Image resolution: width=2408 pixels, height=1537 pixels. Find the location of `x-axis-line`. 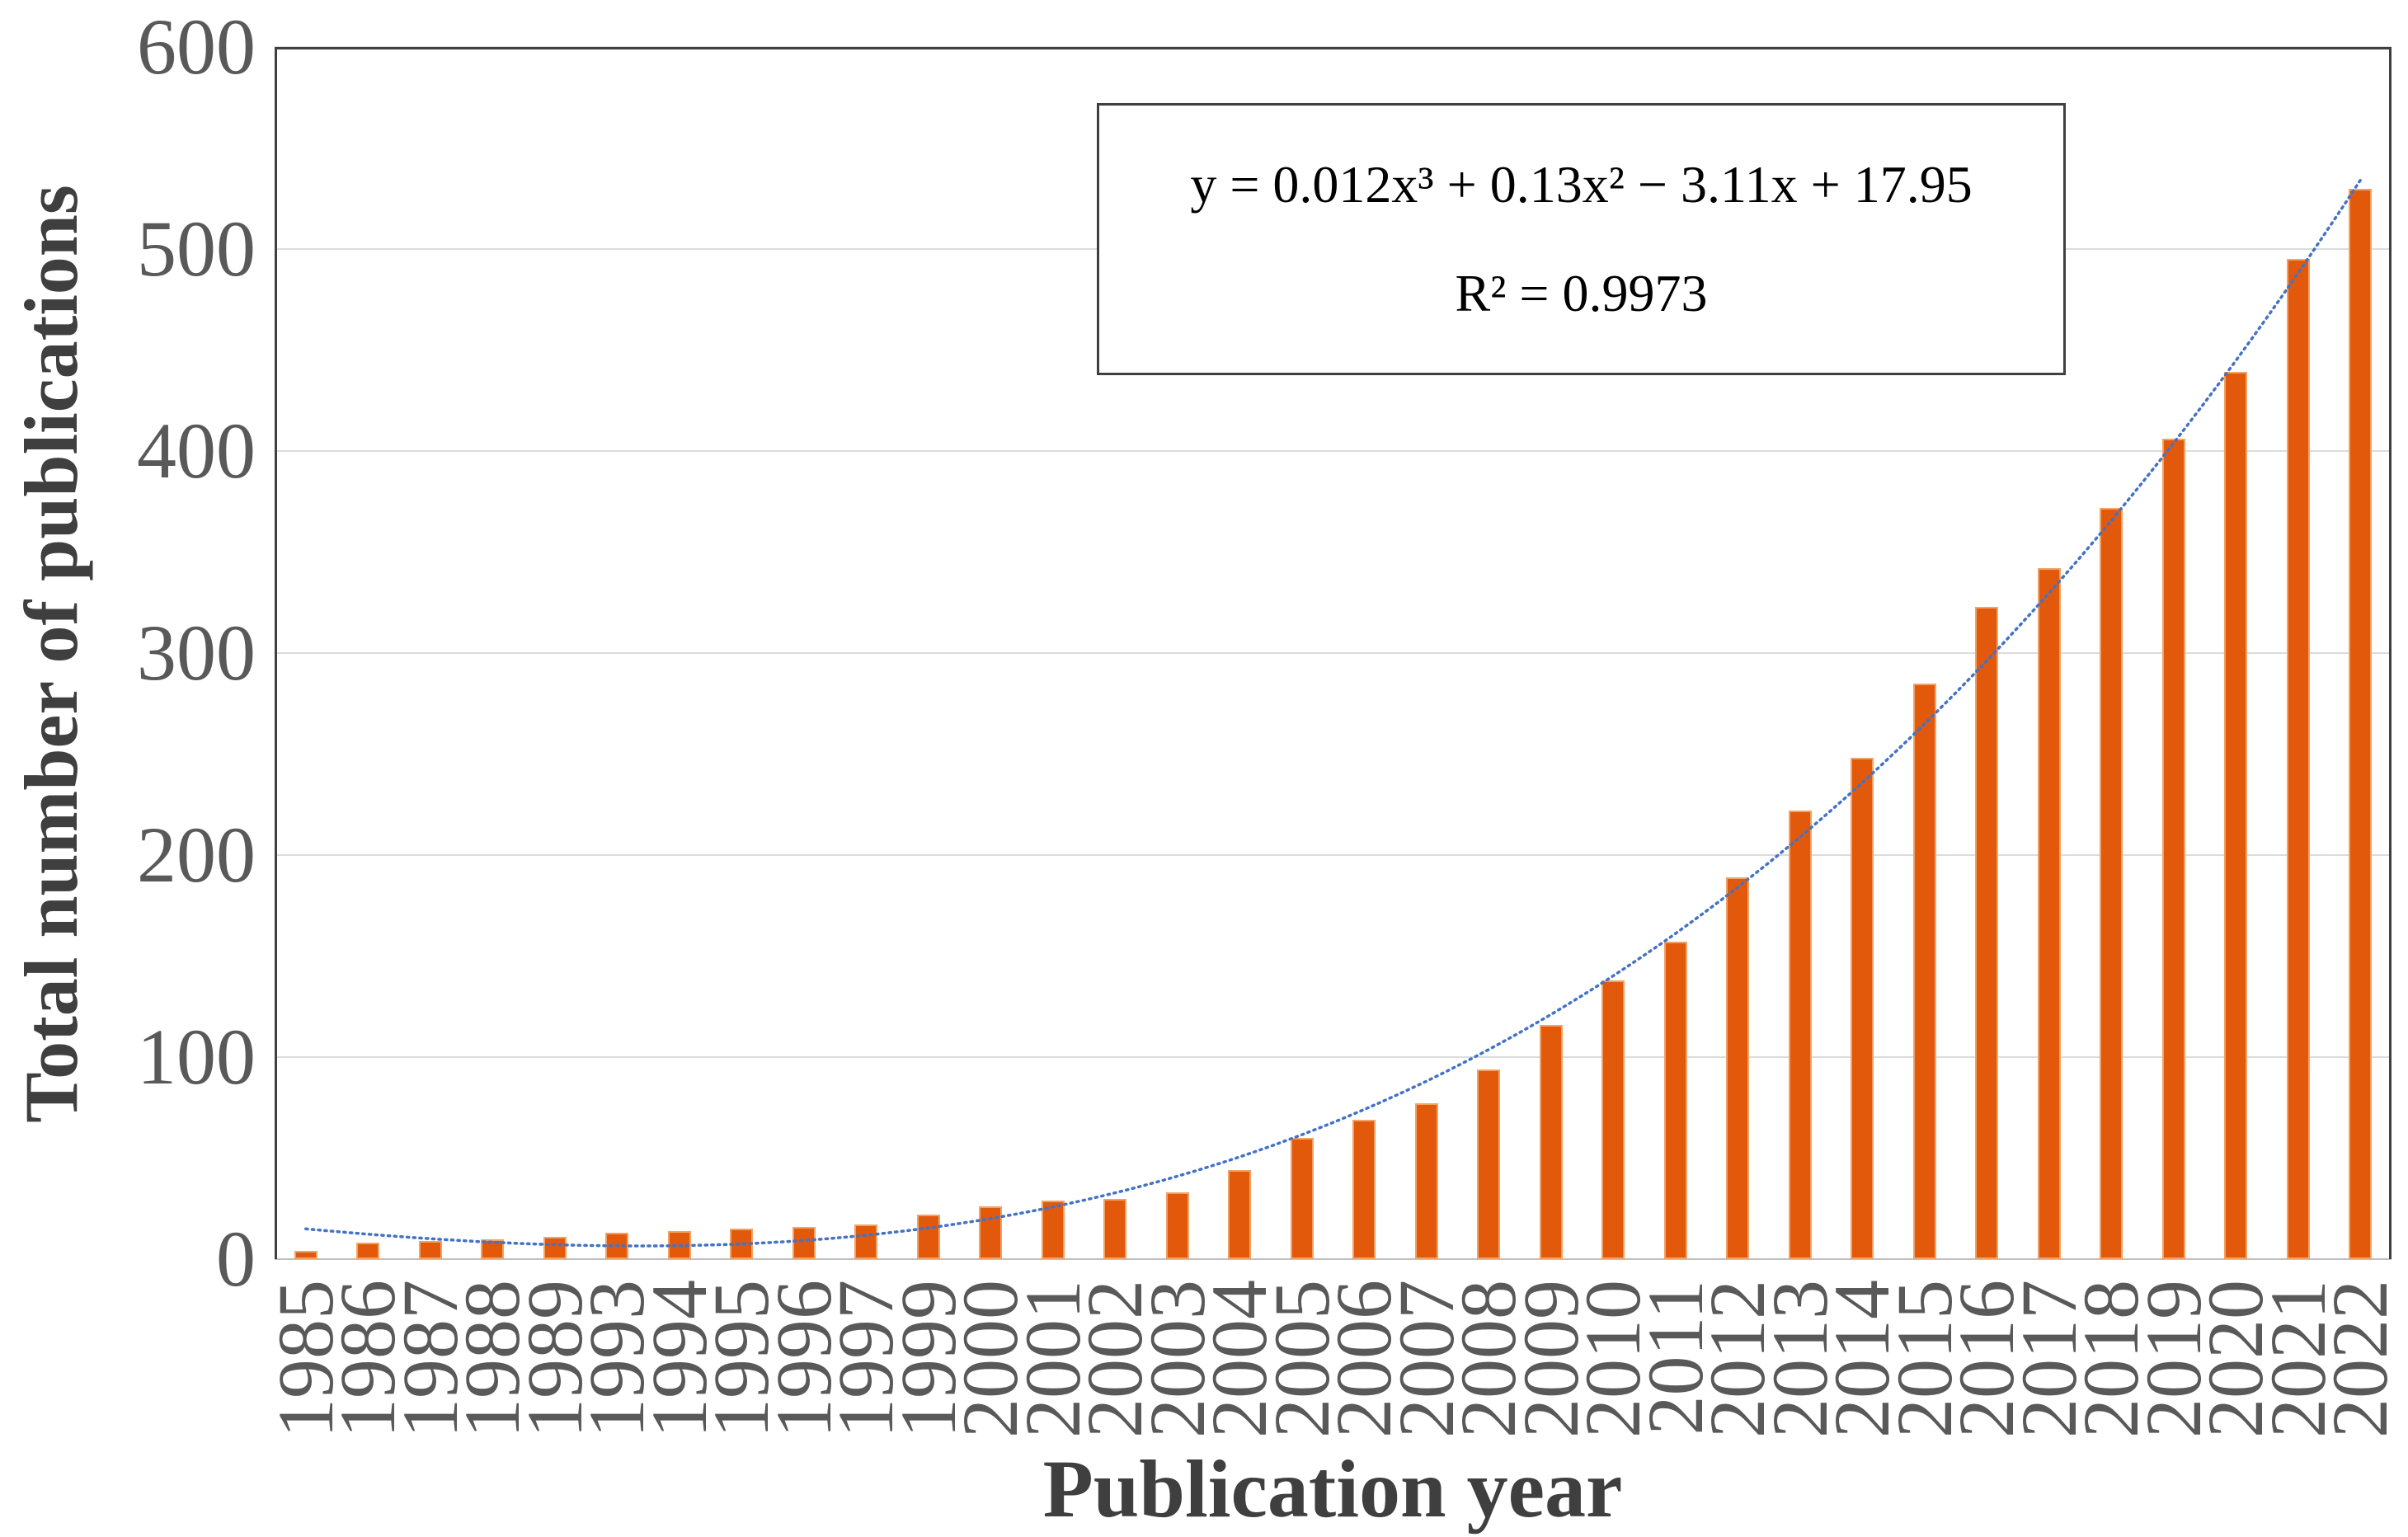

x-axis-line is located at coordinates (1334, 1259).